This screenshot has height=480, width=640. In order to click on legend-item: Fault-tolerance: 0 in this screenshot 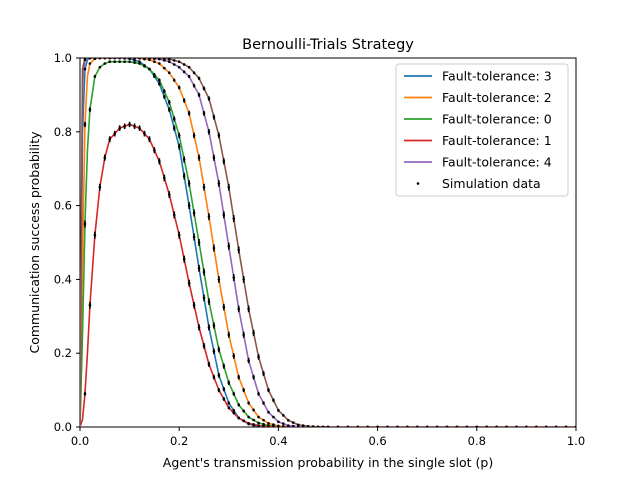, I will do `click(478, 119)`.